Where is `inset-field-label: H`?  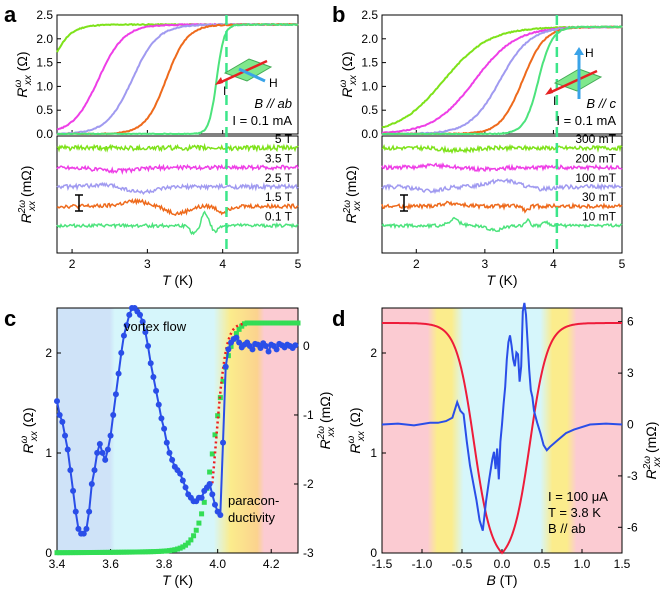
inset-field-label: H is located at coordinates (273, 83).